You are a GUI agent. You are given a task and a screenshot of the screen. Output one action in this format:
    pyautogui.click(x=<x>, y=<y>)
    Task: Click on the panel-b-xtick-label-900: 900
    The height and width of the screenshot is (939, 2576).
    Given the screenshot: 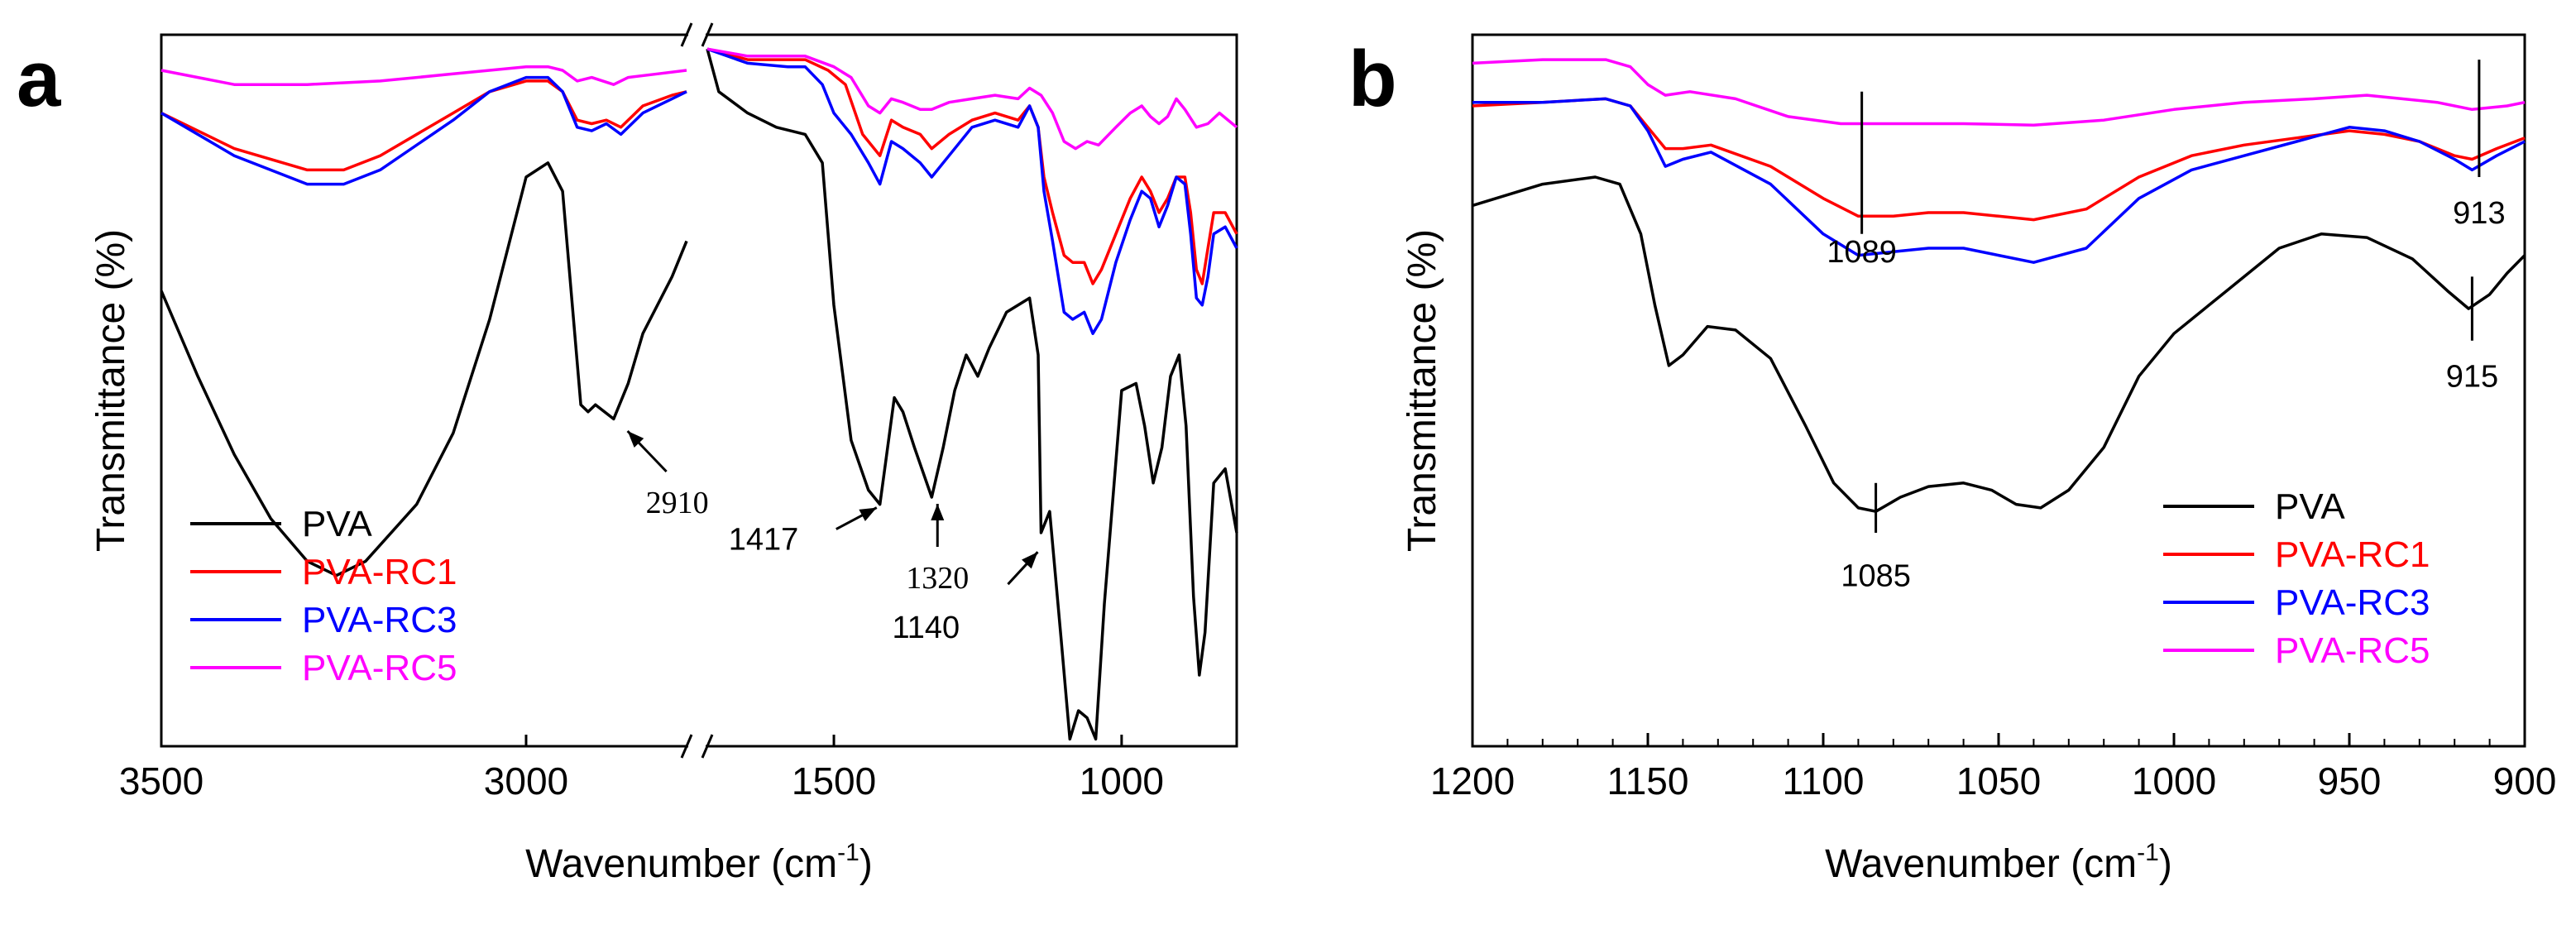 What is the action you would take?
    pyautogui.click(x=2525, y=780)
    